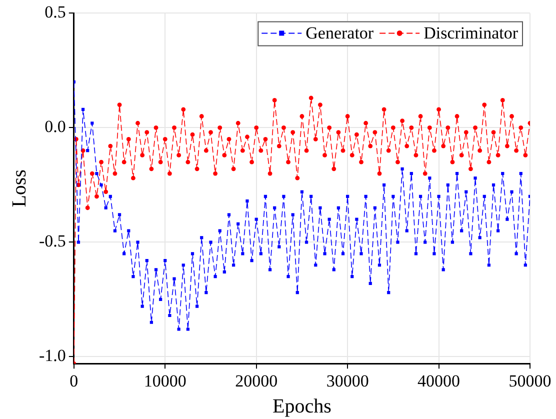 The image size is (556, 419). Describe the element at coordinates (165, 380) in the screenshot. I see `x-tick-label: 10000` at that location.